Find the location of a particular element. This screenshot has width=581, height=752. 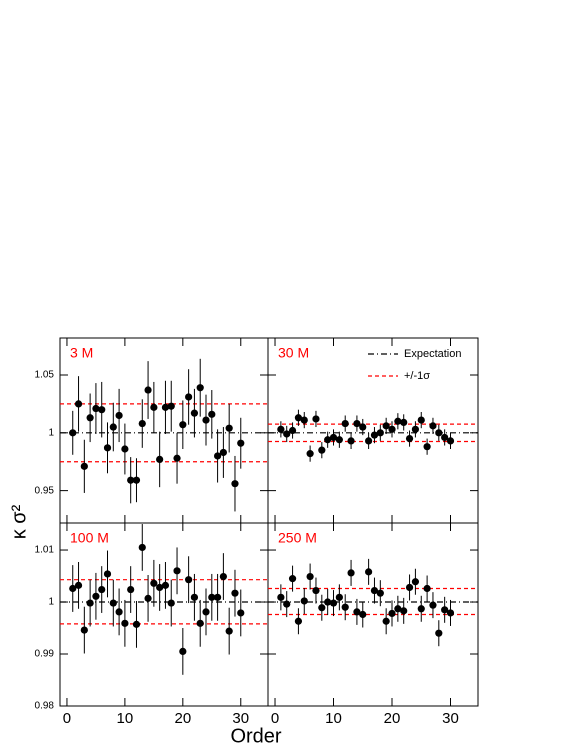

x-axis-title: Order is located at coordinates (255, 736).